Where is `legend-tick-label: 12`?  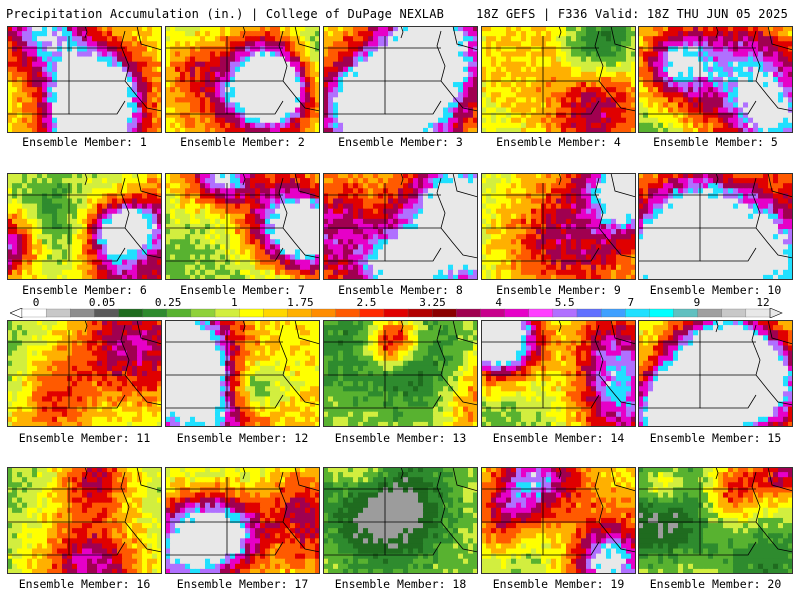 legend-tick-label: 12 is located at coordinates (763, 302).